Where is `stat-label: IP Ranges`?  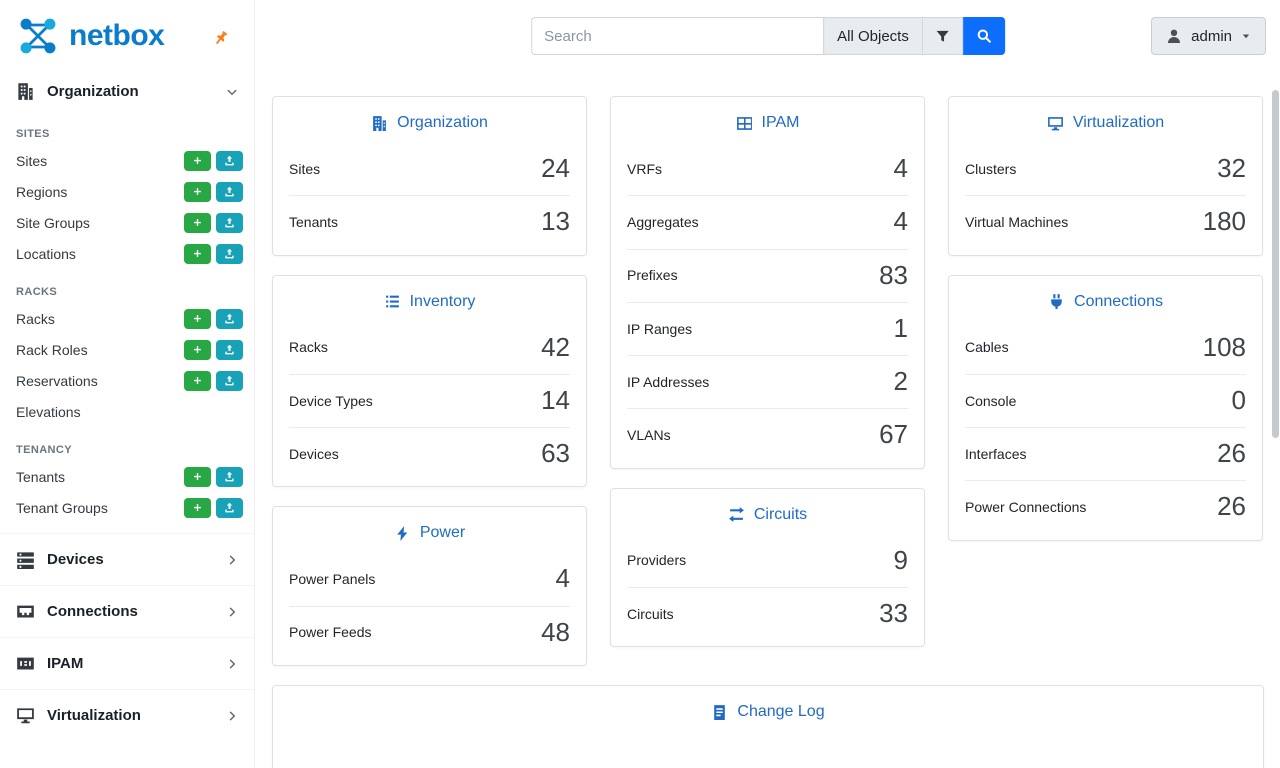
stat-label: IP Ranges is located at coordinates (660, 328).